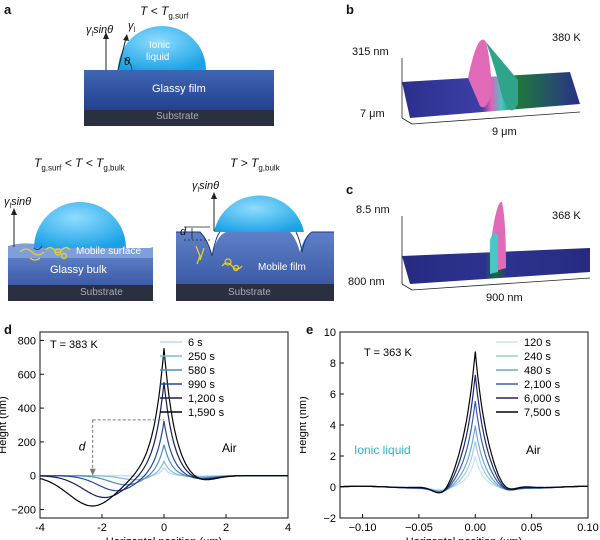 The width and height of the screenshot is (600, 540). Describe the element at coordinates (206, 399) in the screenshot. I see `legend-entry: 1,200 s` at that location.